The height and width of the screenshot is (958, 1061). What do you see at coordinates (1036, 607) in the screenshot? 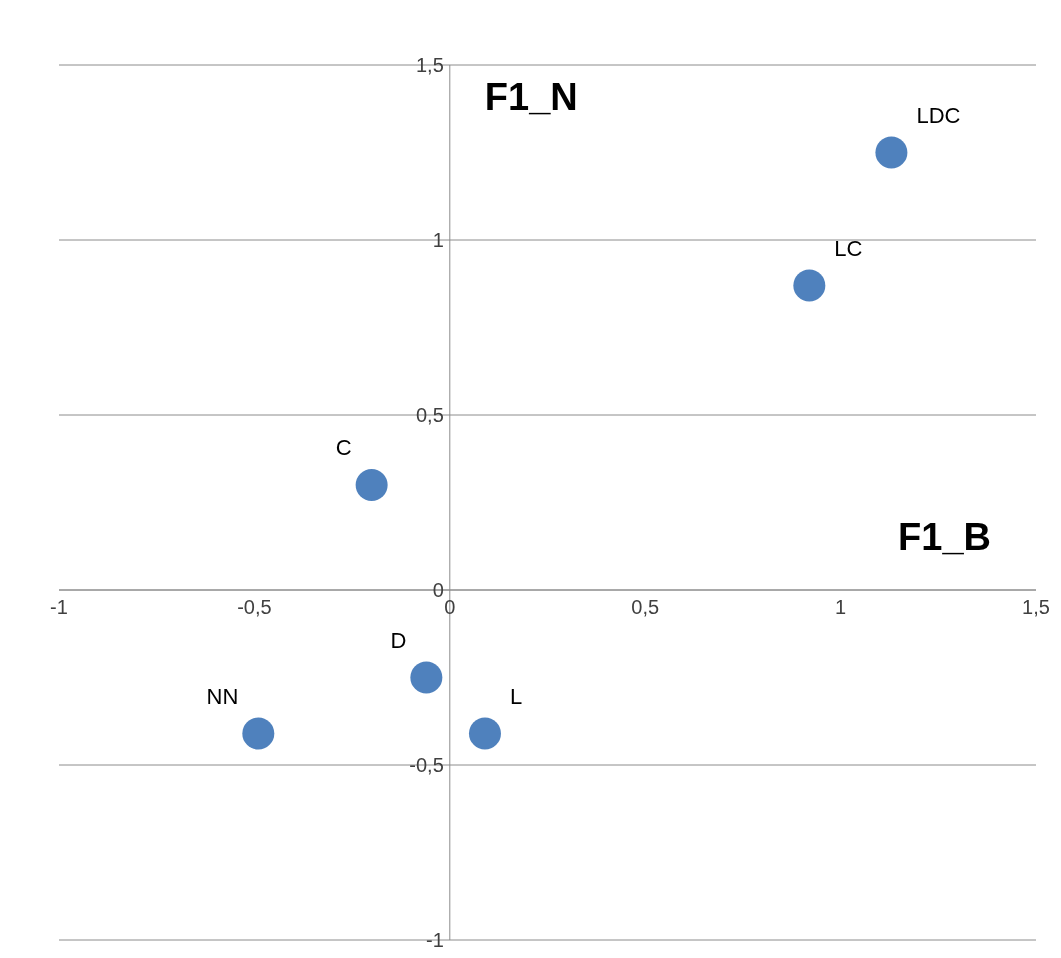
I see `x-tick-label: 1,5` at bounding box center [1036, 607].